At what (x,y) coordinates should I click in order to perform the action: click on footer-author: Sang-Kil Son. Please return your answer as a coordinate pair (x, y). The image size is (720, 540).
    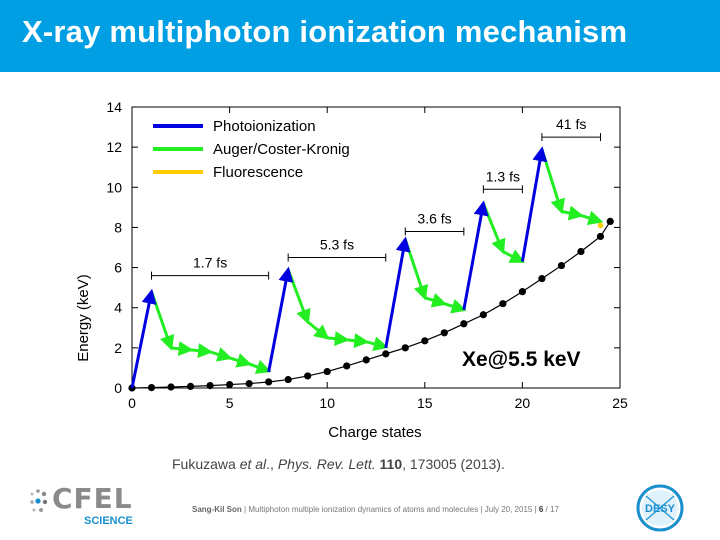
    Looking at the image, I should click on (217, 509).